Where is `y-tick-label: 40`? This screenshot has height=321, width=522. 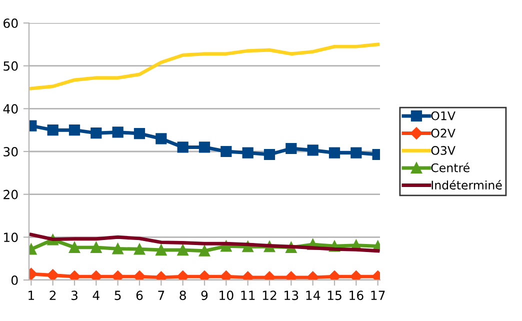
y-tick-label: 40 is located at coordinates (10, 109).